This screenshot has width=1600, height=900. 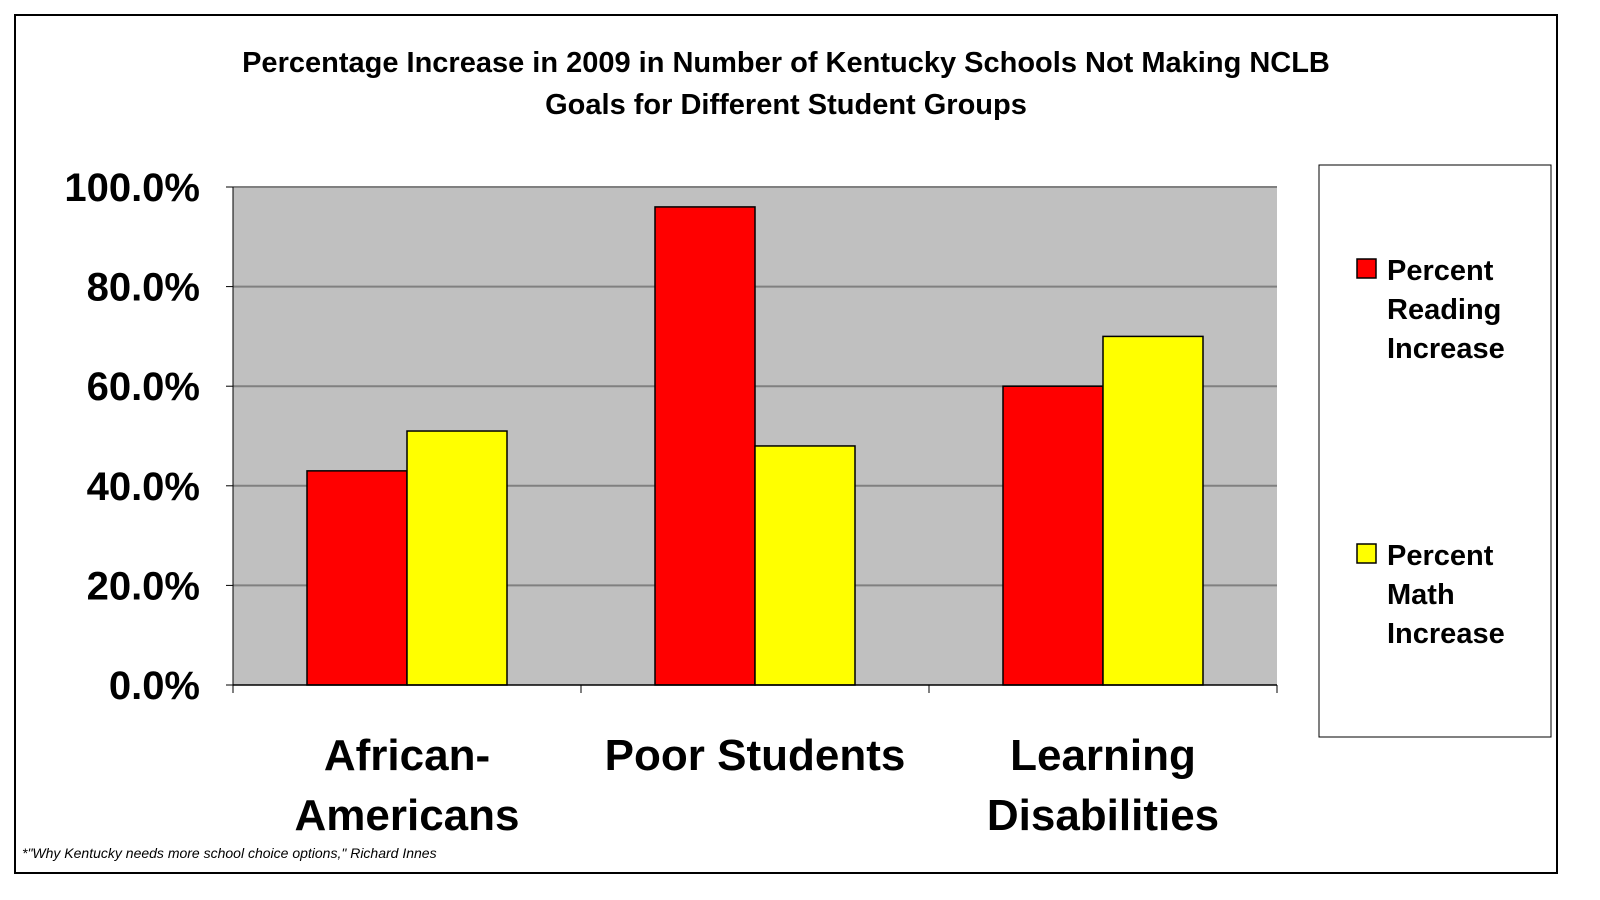 What do you see at coordinates (132, 188) in the screenshot?
I see `y-tick-label: 100.0%` at bounding box center [132, 188].